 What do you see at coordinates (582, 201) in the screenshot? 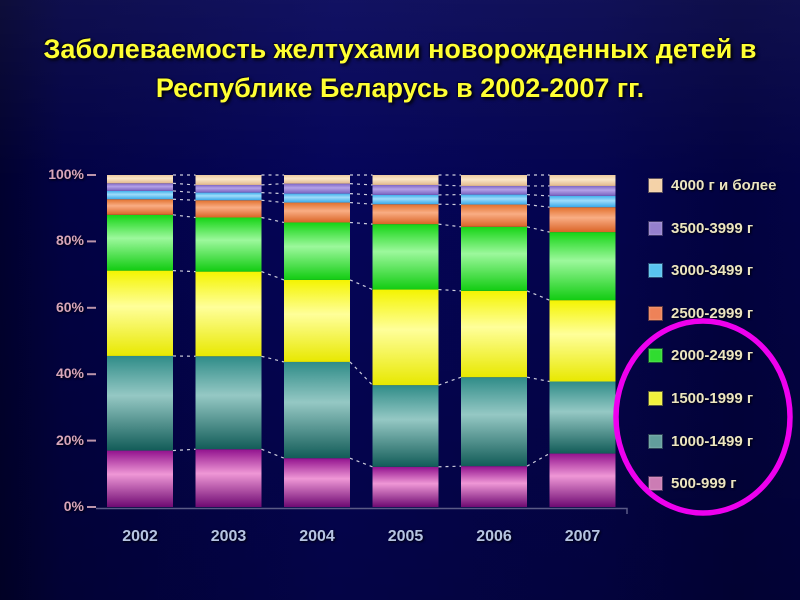
I see `bar-segment-2007-3000-3499 г` at bounding box center [582, 201].